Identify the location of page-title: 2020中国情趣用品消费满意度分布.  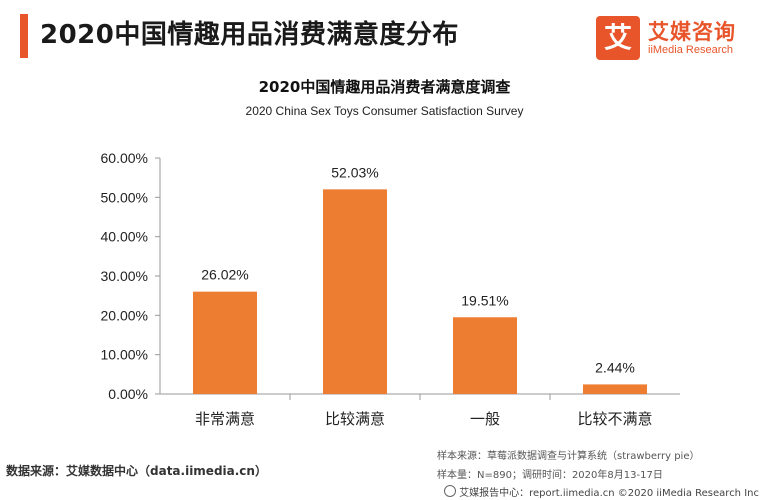
(249, 35).